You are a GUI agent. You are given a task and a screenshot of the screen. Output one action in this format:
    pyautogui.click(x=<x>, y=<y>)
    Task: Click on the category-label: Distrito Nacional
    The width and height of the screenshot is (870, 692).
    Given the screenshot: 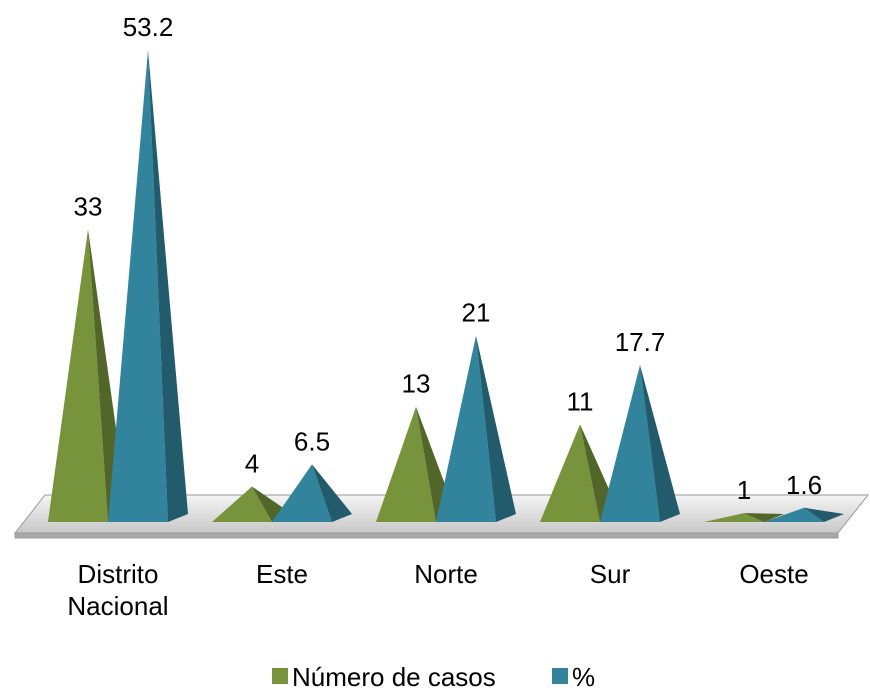 What is the action you would take?
    pyautogui.click(x=118, y=590)
    